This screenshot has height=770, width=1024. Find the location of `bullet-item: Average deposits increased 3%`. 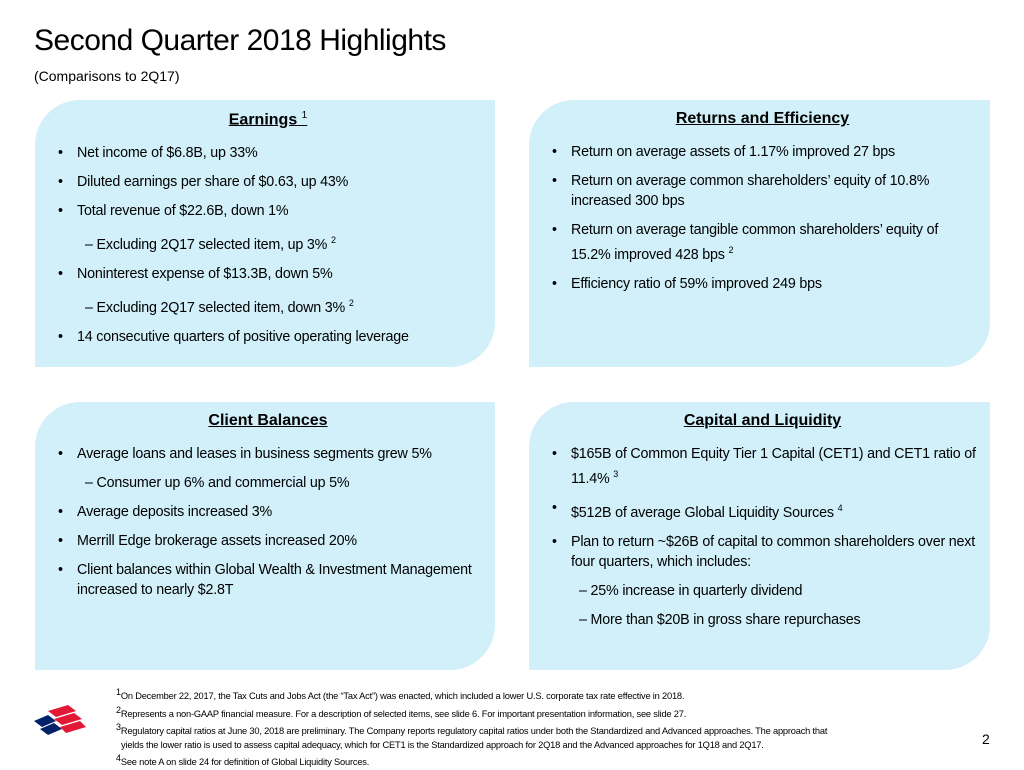

bullet-item: Average deposits increased 3% is located at coordinates (268, 512).